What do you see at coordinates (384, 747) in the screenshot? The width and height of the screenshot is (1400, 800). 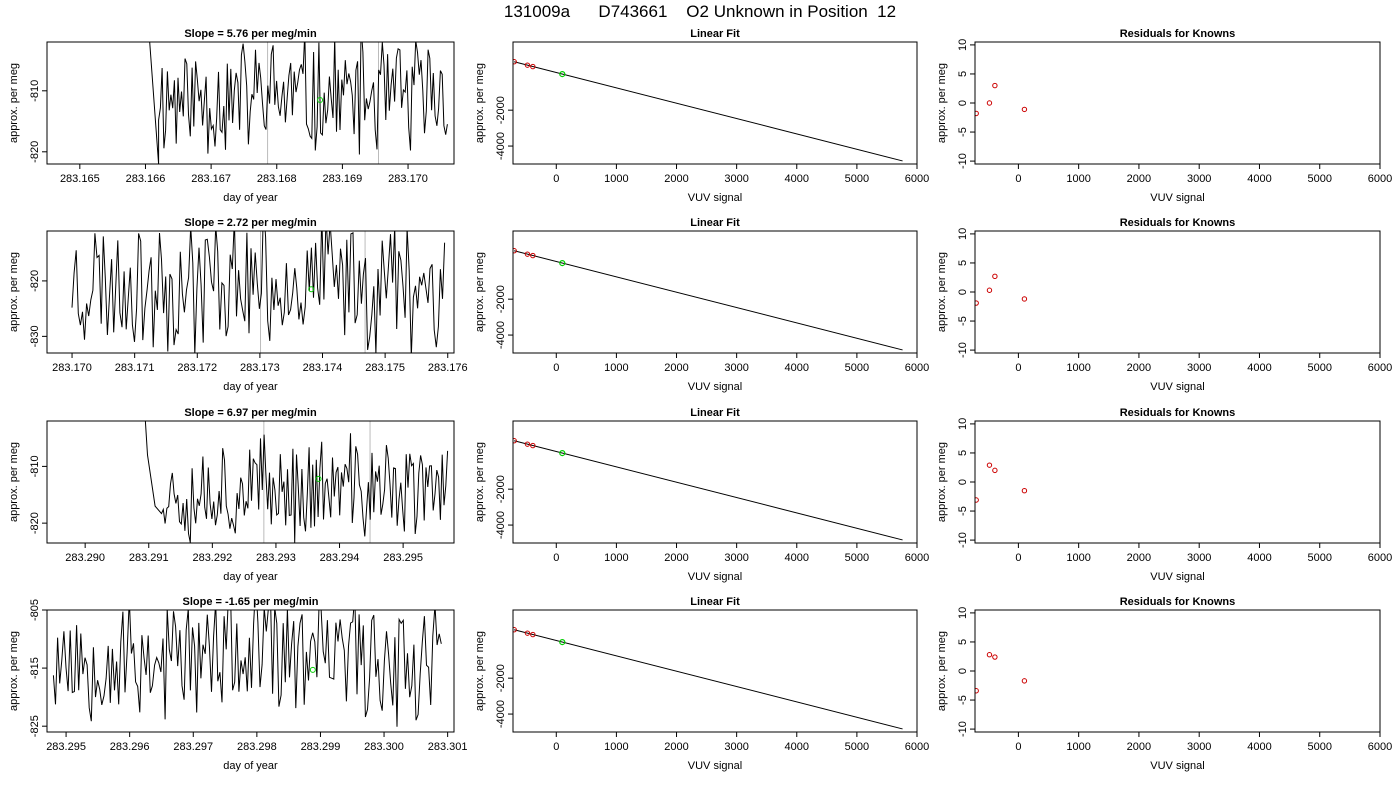 I see `x-tick-label: 283.300` at bounding box center [384, 747].